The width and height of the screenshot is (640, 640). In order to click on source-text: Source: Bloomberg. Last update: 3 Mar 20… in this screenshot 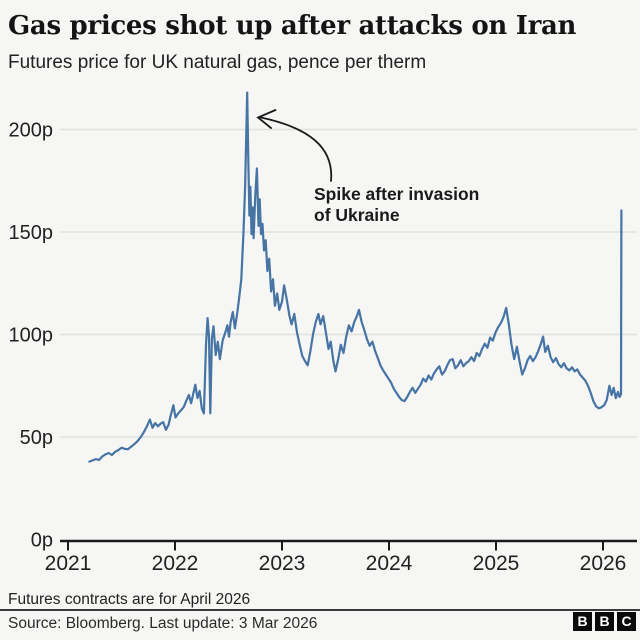, I will do `click(163, 623)`.